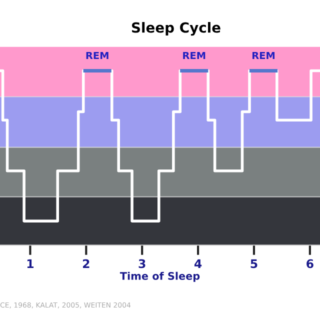 This screenshot has width=320, height=320. What do you see at coordinates (310, 263) in the screenshot?
I see `x-tick-label: 6` at bounding box center [310, 263].